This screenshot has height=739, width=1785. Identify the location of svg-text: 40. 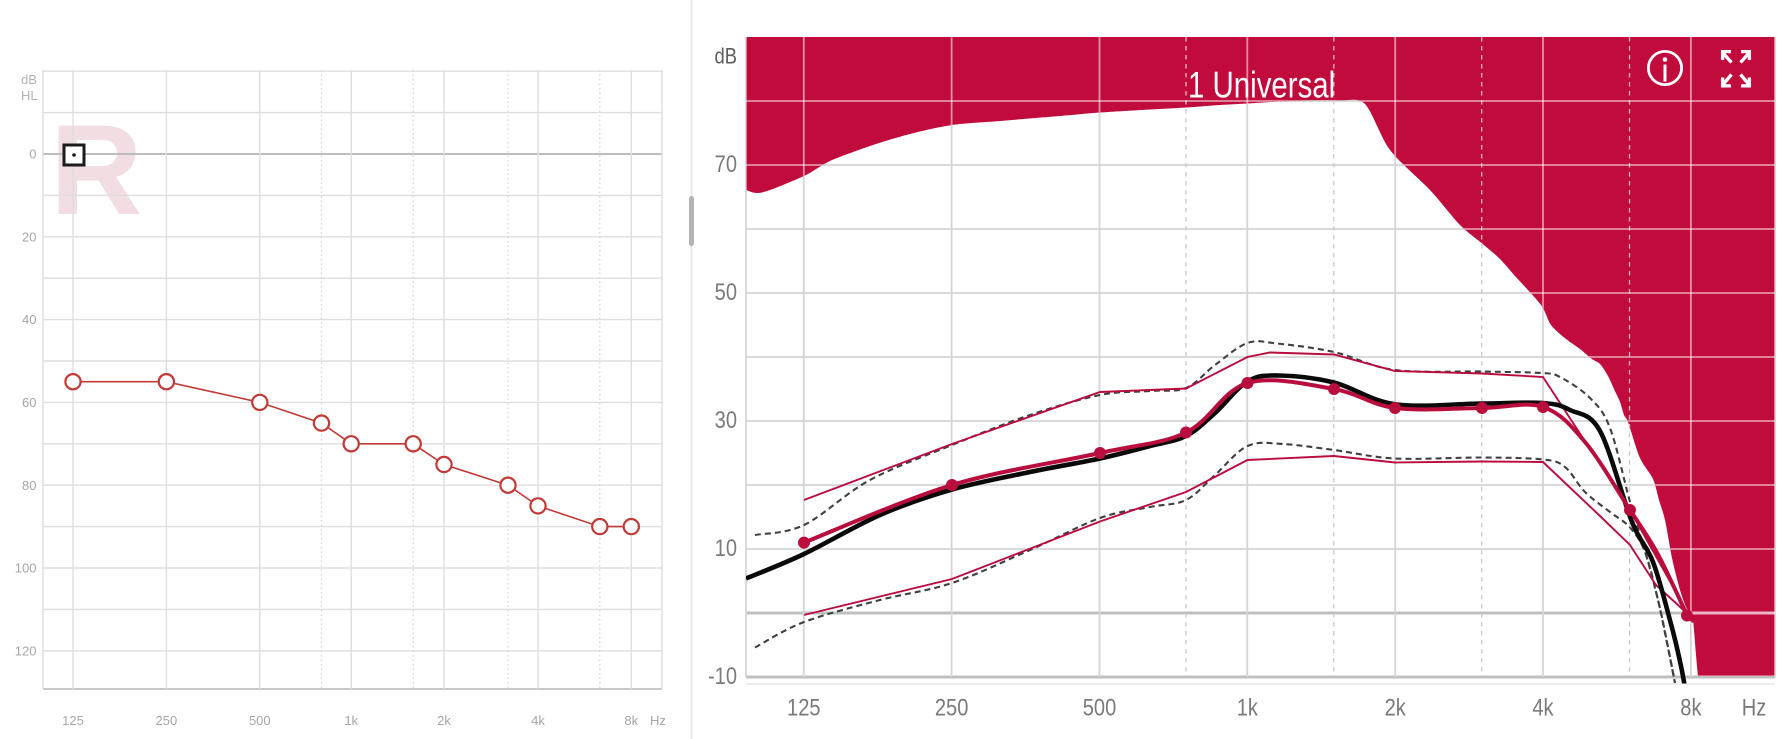
(29, 319).